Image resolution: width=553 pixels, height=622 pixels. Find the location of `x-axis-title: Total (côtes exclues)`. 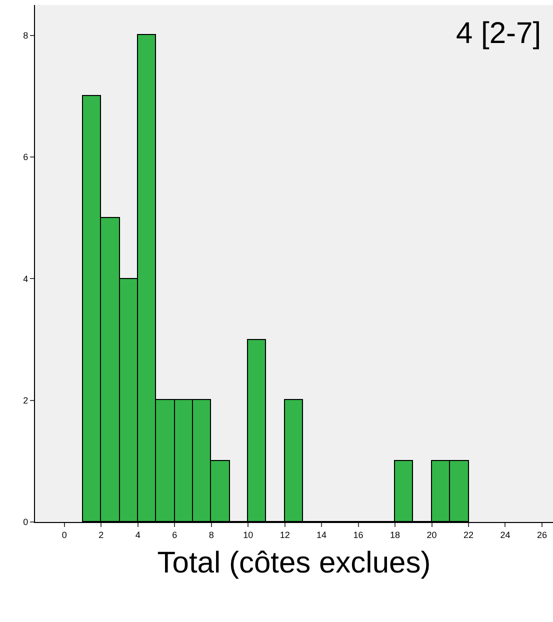

x-axis-title: Total (côtes exclues) is located at coordinates (294, 563).